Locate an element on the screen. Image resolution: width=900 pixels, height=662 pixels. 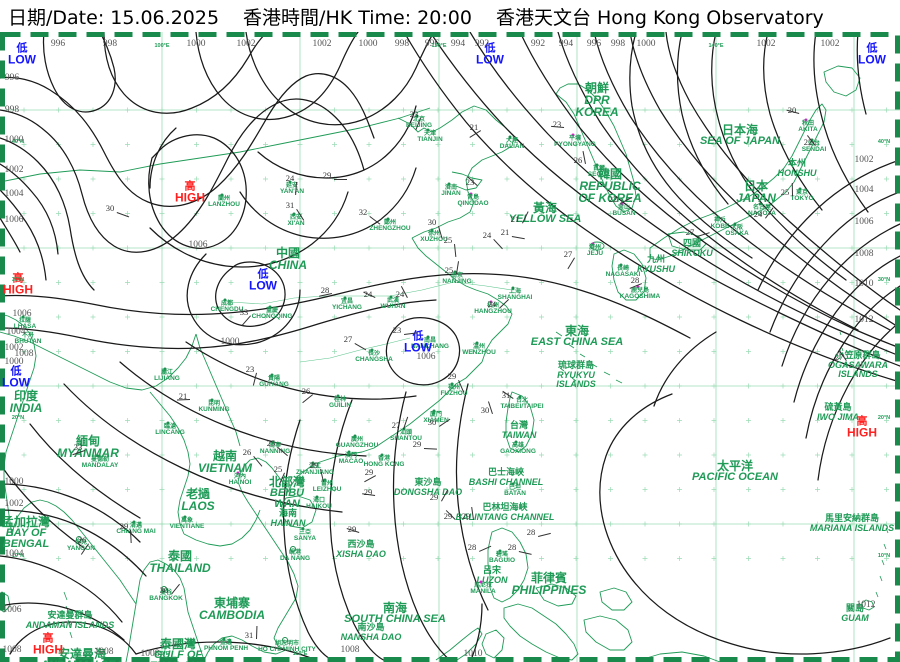
header-time: 香港時間/HK Time: 20:00 is located at coordinates (357, 17).